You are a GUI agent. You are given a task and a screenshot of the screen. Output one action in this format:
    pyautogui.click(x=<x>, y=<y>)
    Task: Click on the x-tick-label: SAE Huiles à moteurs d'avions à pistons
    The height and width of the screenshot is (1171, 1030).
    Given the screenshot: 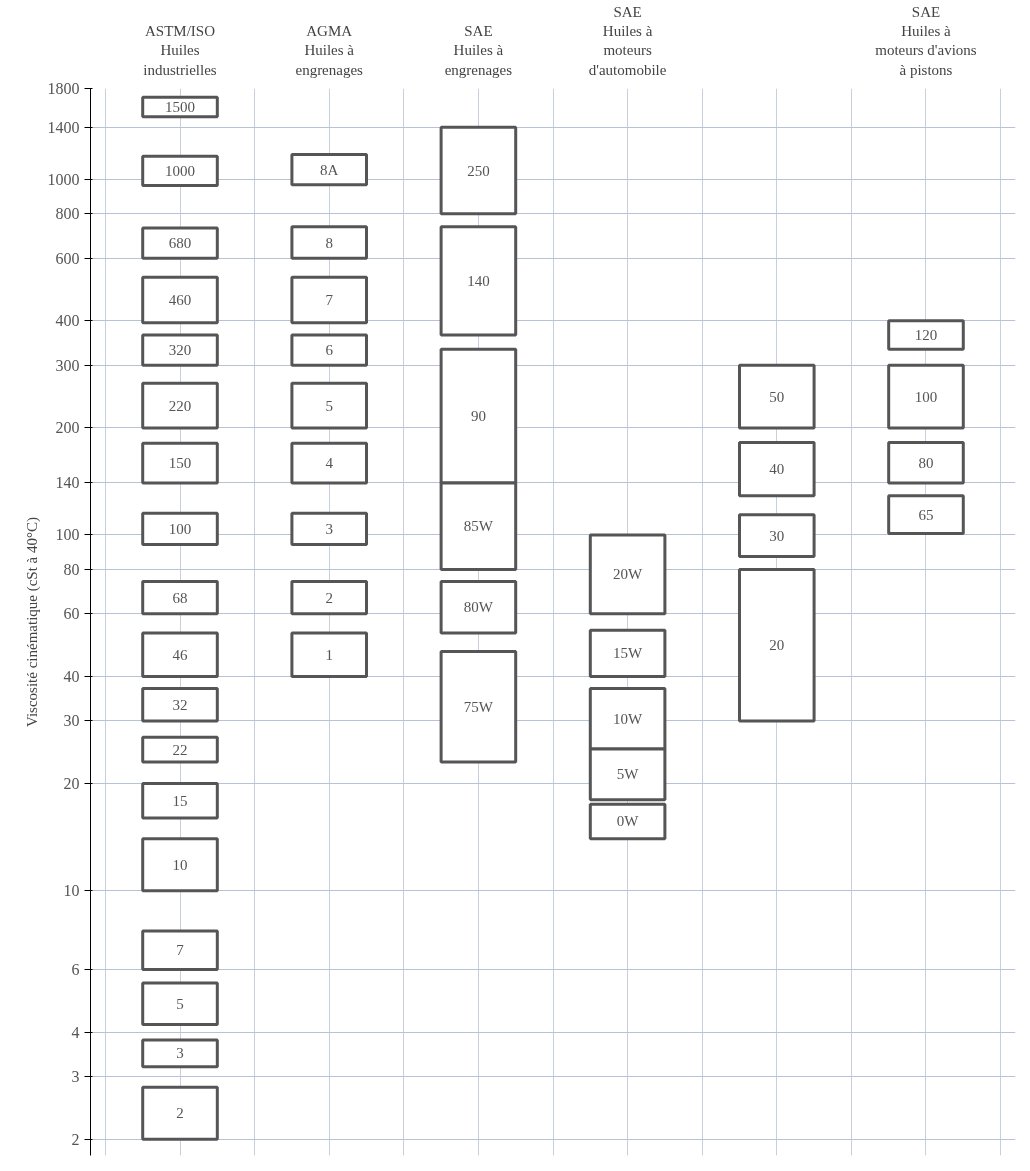 What is the action you would take?
    pyautogui.click(x=926, y=40)
    